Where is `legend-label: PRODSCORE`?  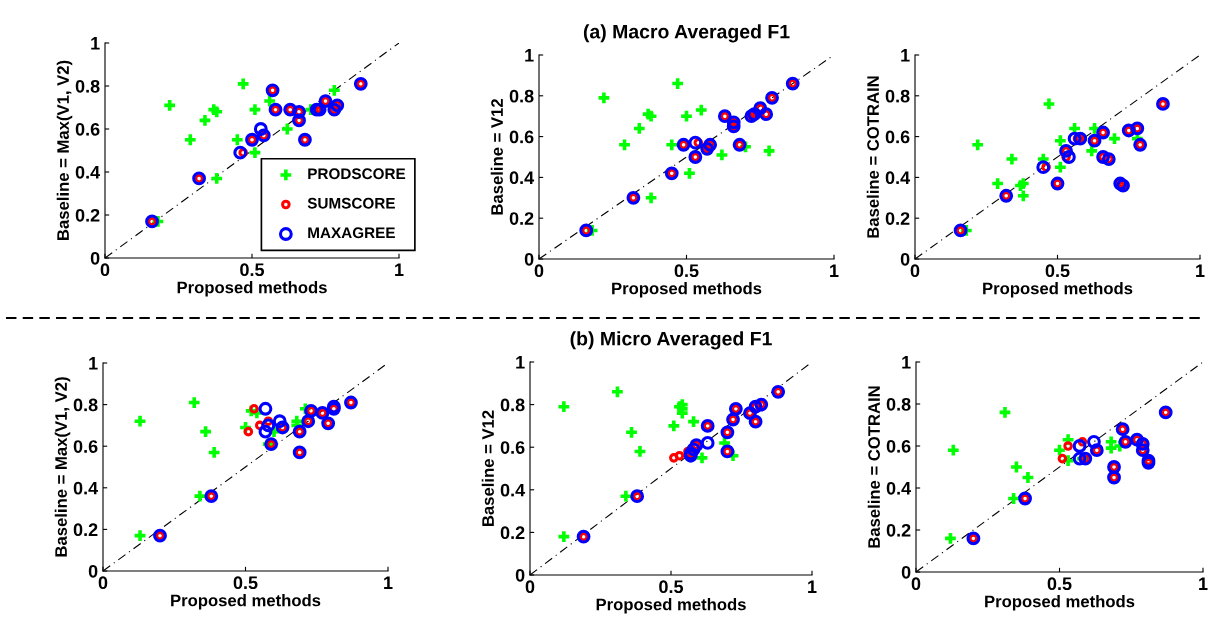 legend-label: PRODSCORE is located at coordinates (357, 174).